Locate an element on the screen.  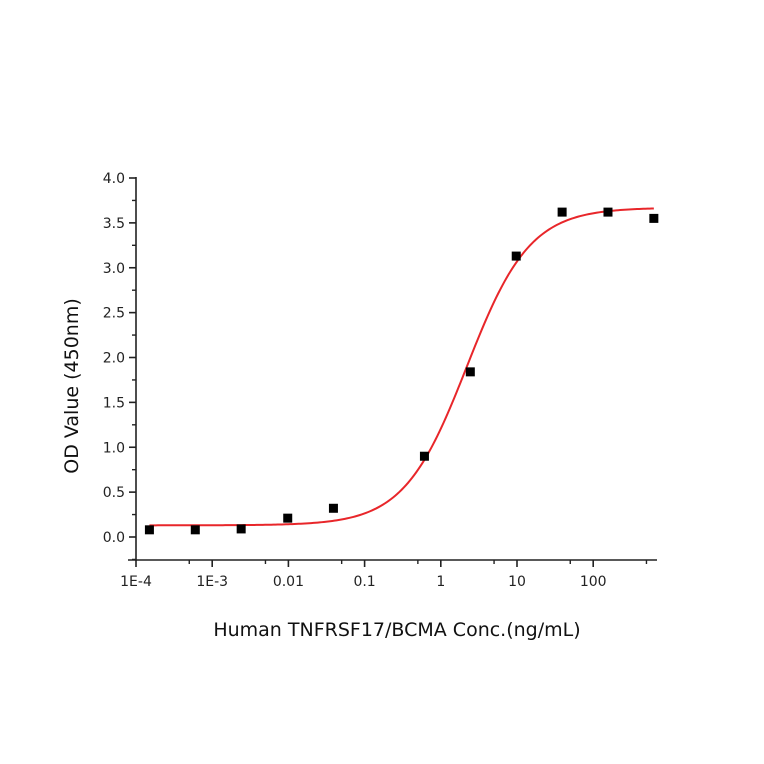
y-tick-label: 0.0 is located at coordinates (114, 538).